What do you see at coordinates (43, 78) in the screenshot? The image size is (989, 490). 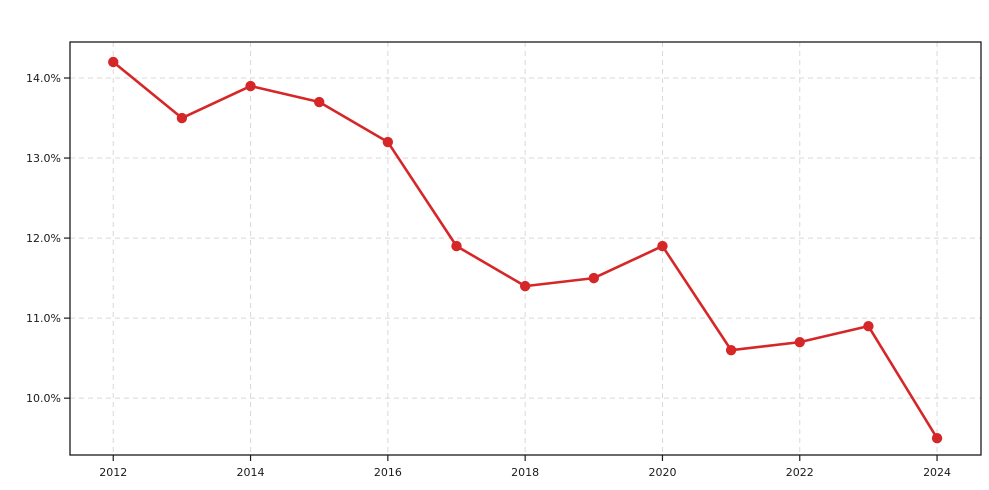 I see `y-tick-label: 14.0%` at bounding box center [43, 78].